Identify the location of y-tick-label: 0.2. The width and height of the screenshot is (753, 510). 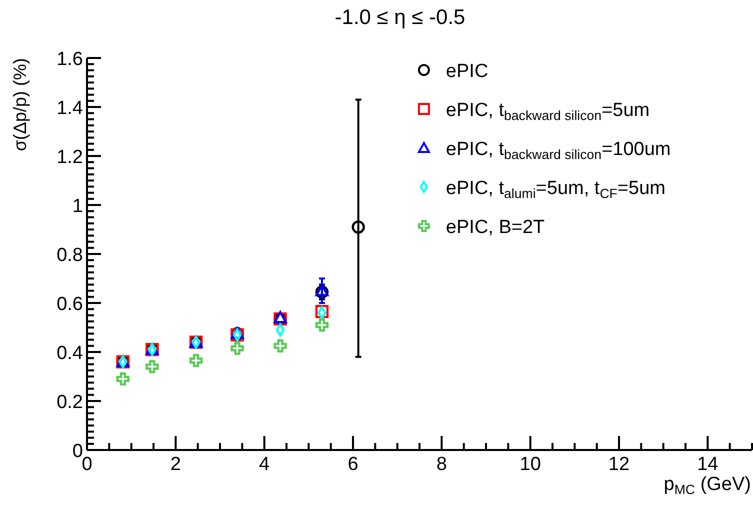
(69, 402).